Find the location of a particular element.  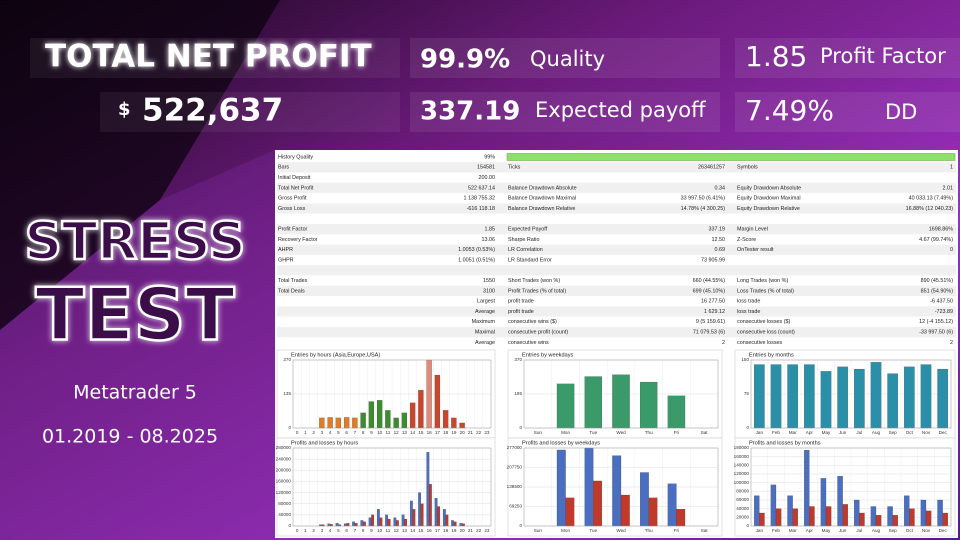

x-tick-label: 21 is located at coordinates (471, 432).